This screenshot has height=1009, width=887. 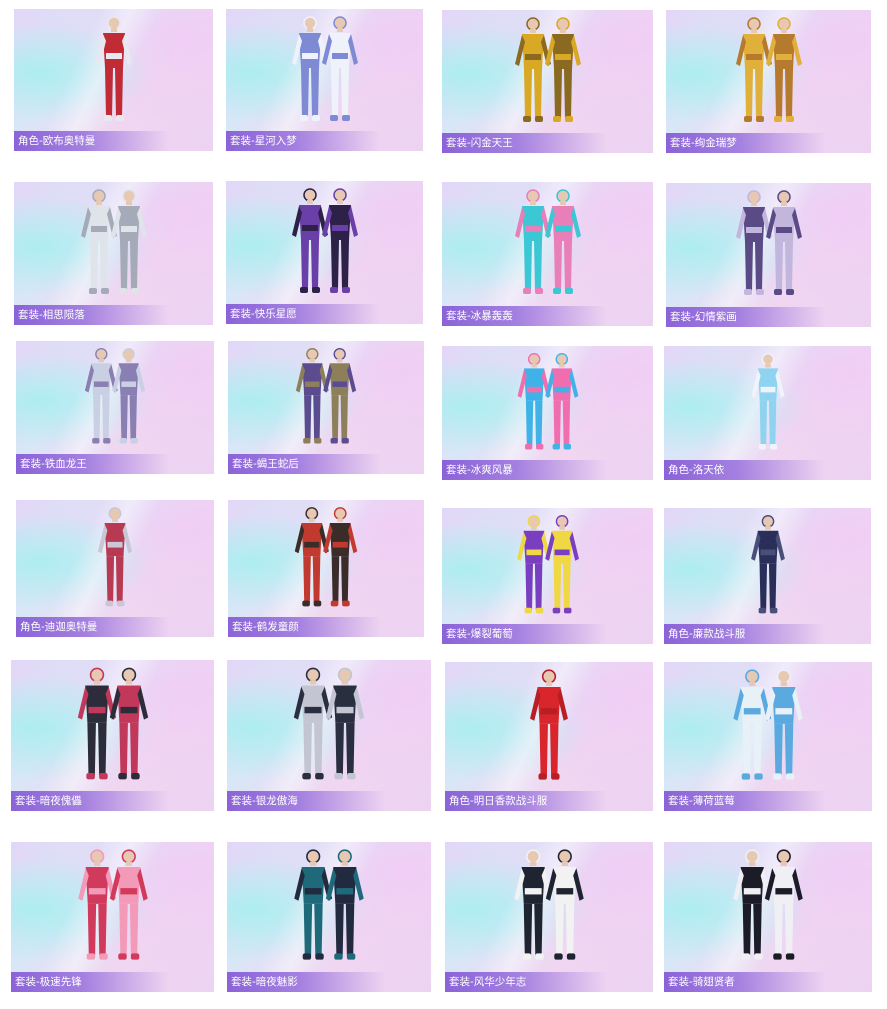 I want to click on skin-card-label: 套装-蝎王蛇后, so click(x=304, y=464).